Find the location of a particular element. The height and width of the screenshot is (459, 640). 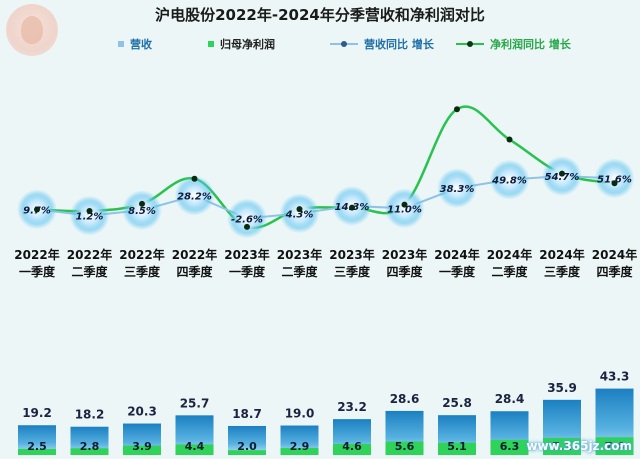

legend-item-profit-yoy: 净利润同比 增长 is located at coordinates (513, 44).